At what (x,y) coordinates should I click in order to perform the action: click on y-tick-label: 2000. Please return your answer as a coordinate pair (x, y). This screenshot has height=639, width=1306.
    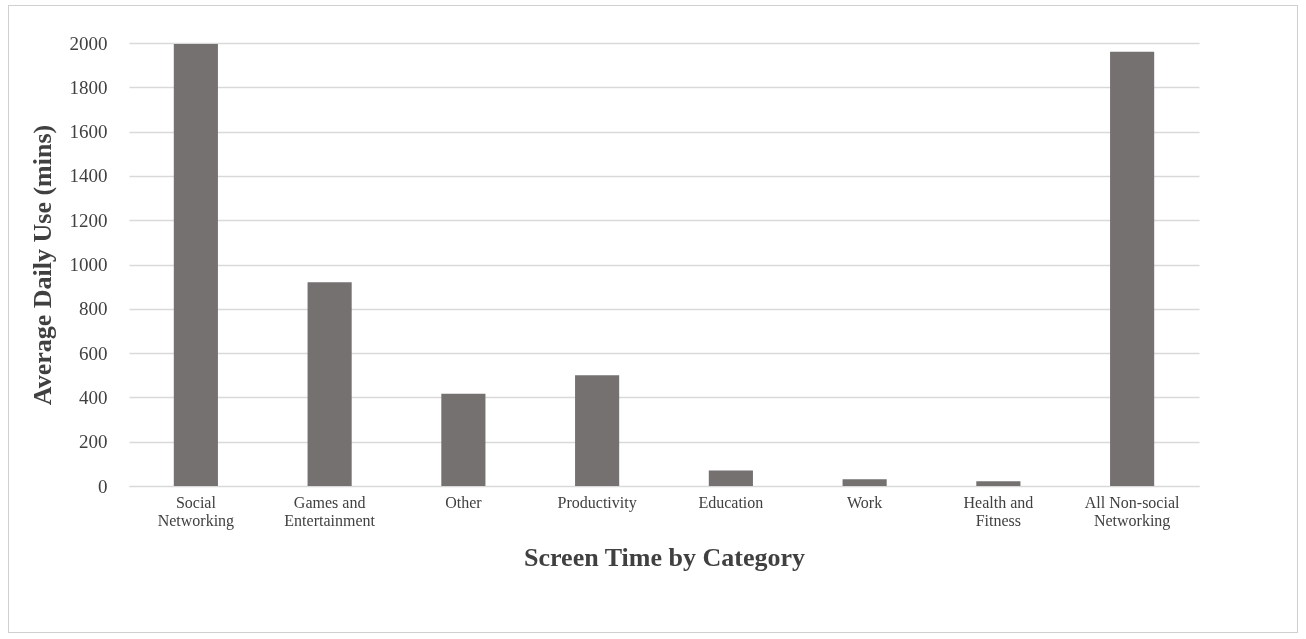
    Looking at the image, I should click on (88, 43).